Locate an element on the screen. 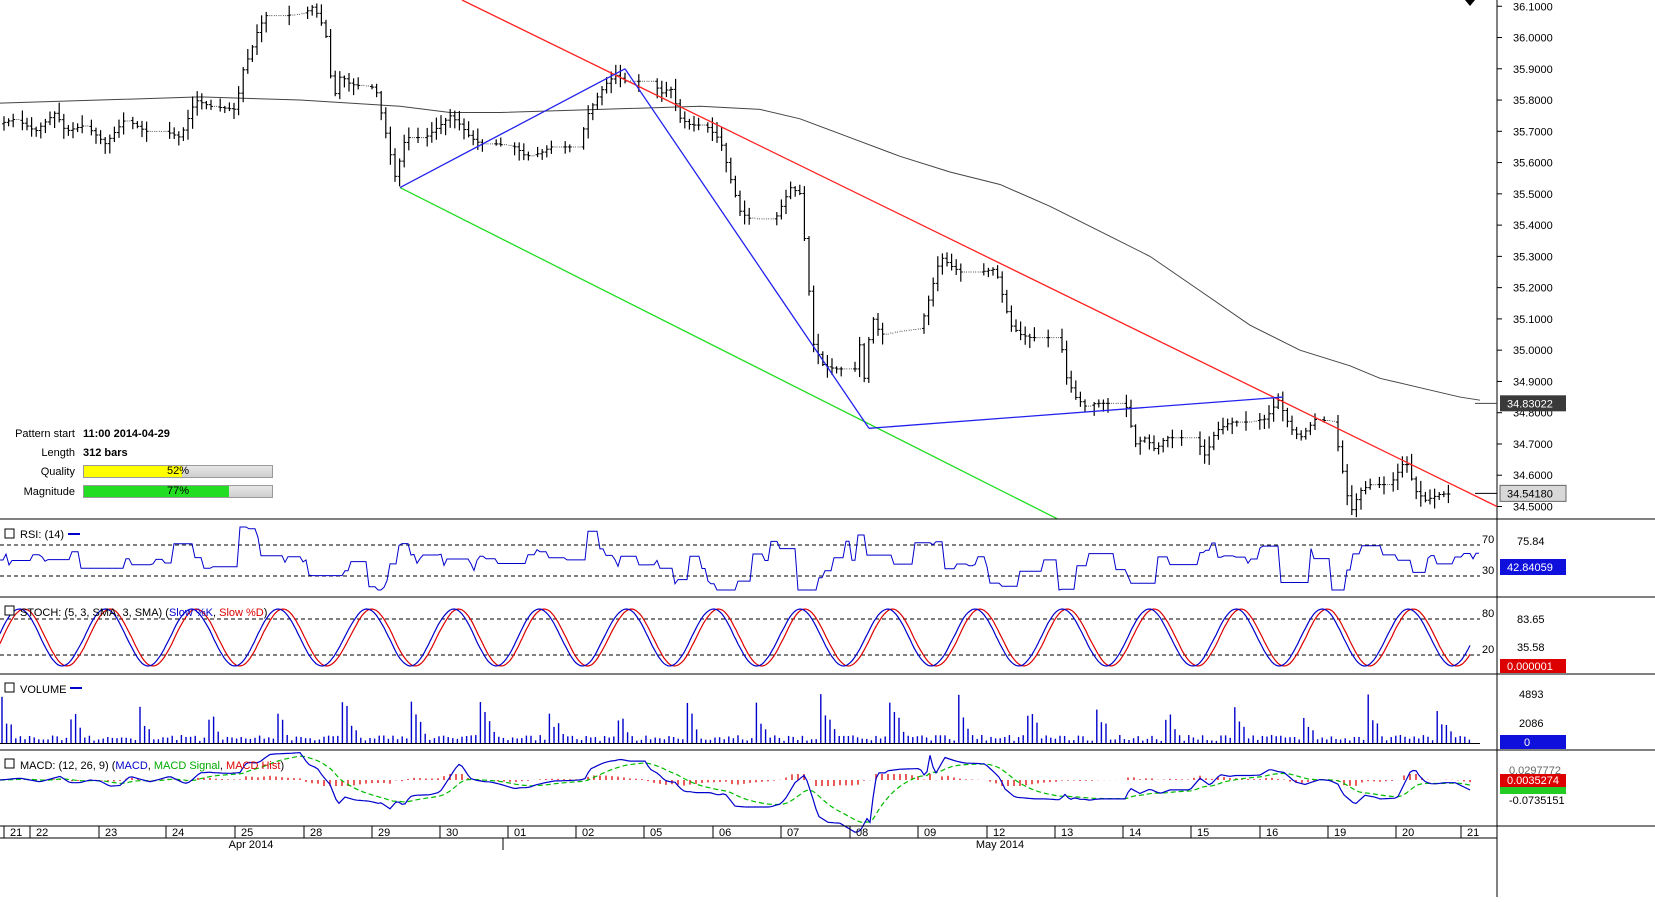  day-label: 24 is located at coordinates (178, 833).